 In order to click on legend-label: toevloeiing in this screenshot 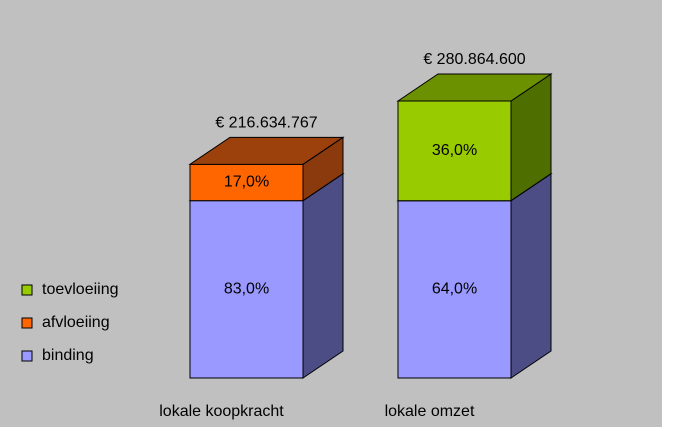, I will do `click(80, 289)`.